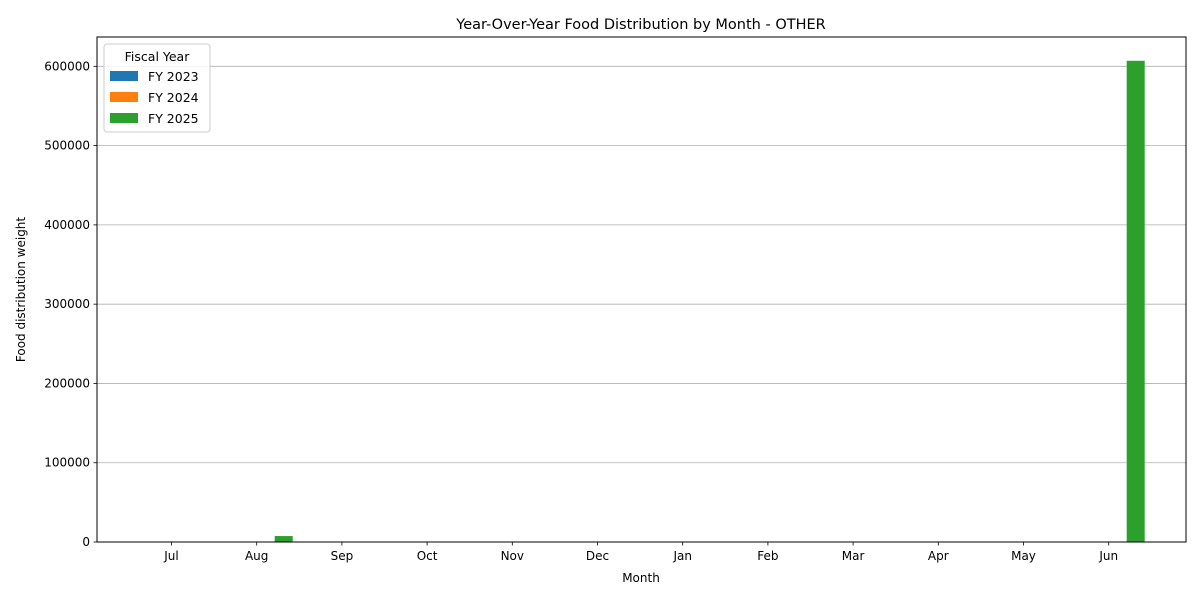  I want to click on x-tick-label: May, so click(1023, 556).